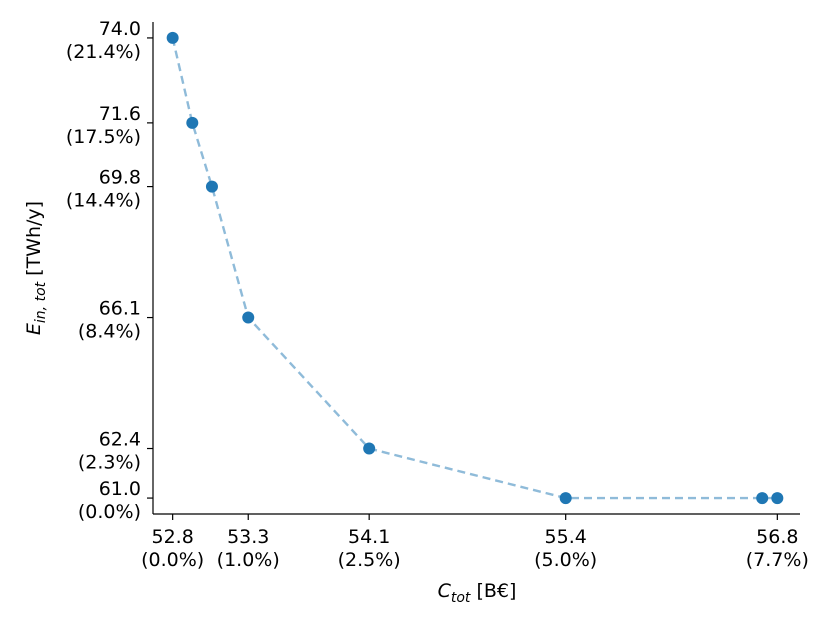 This screenshot has height=623, width=830. I want to click on x-tick-label: 54.1, so click(369, 537).